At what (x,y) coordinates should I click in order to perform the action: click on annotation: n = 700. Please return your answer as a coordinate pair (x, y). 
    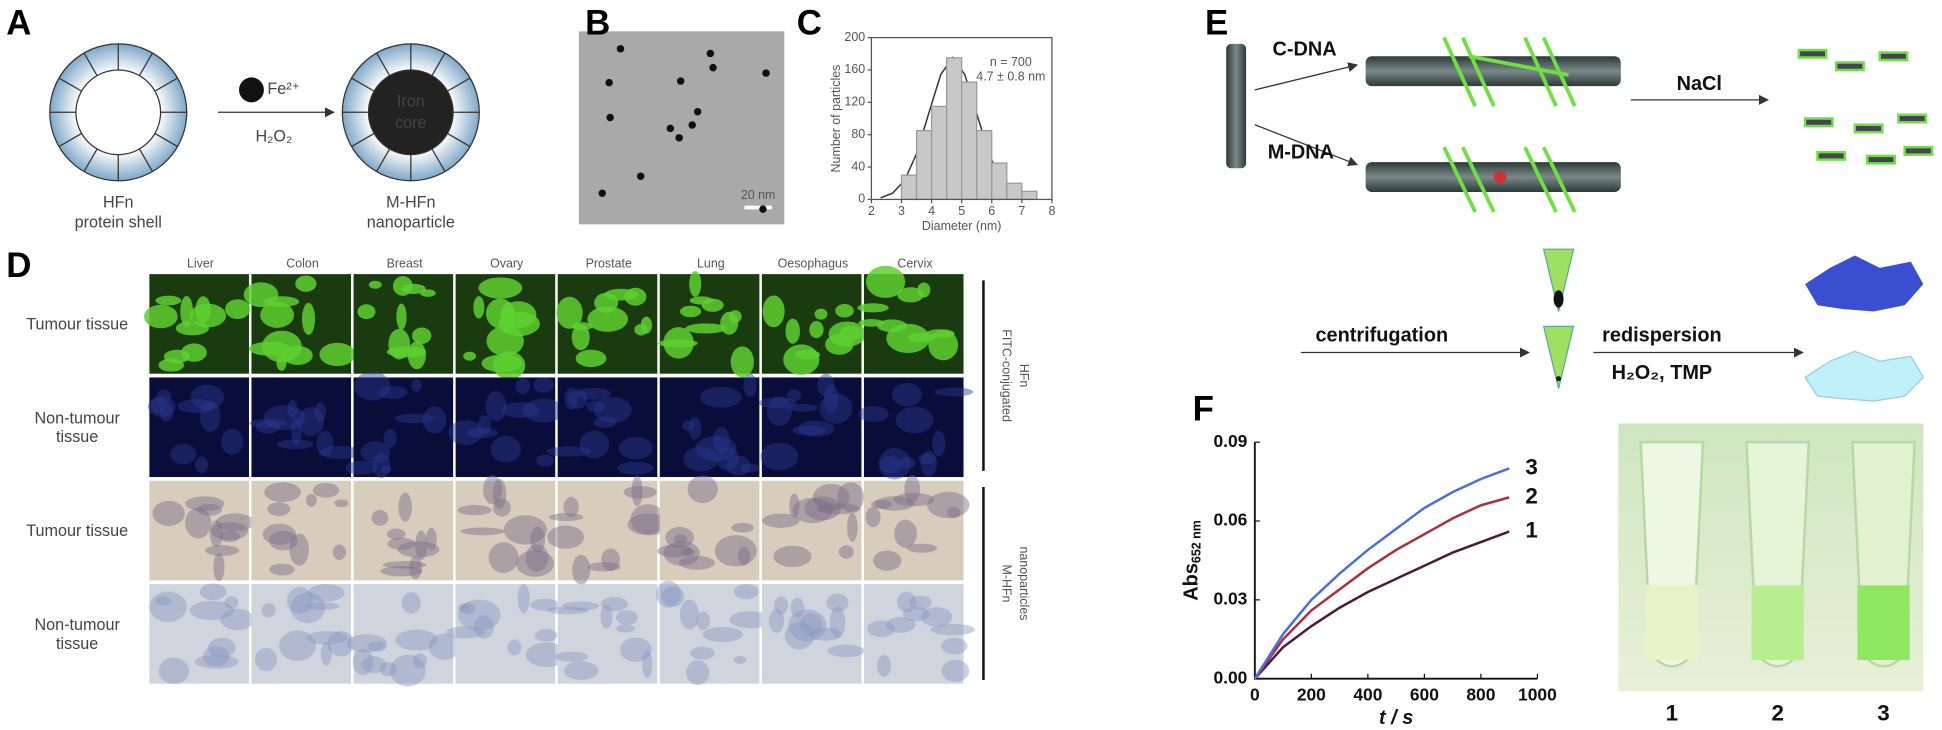
    Looking at the image, I should click on (1011, 62).